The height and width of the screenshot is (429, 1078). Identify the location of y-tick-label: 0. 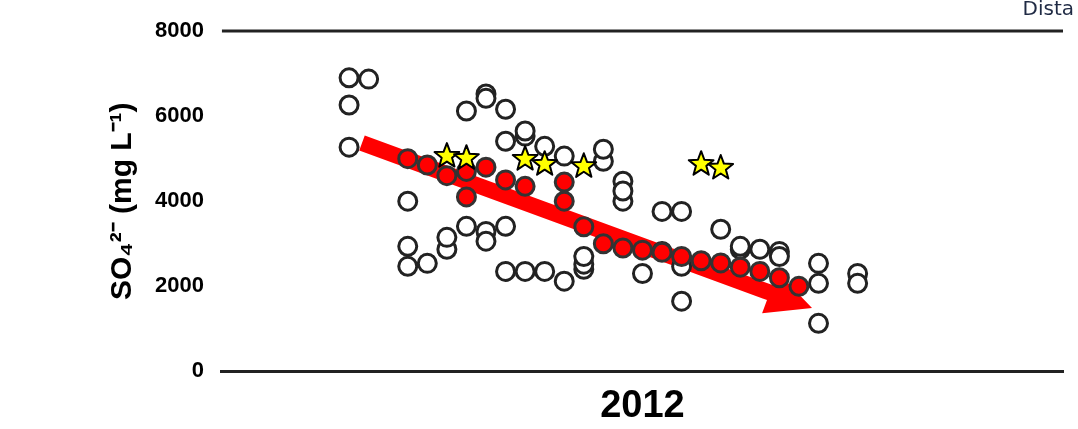
(197, 370).